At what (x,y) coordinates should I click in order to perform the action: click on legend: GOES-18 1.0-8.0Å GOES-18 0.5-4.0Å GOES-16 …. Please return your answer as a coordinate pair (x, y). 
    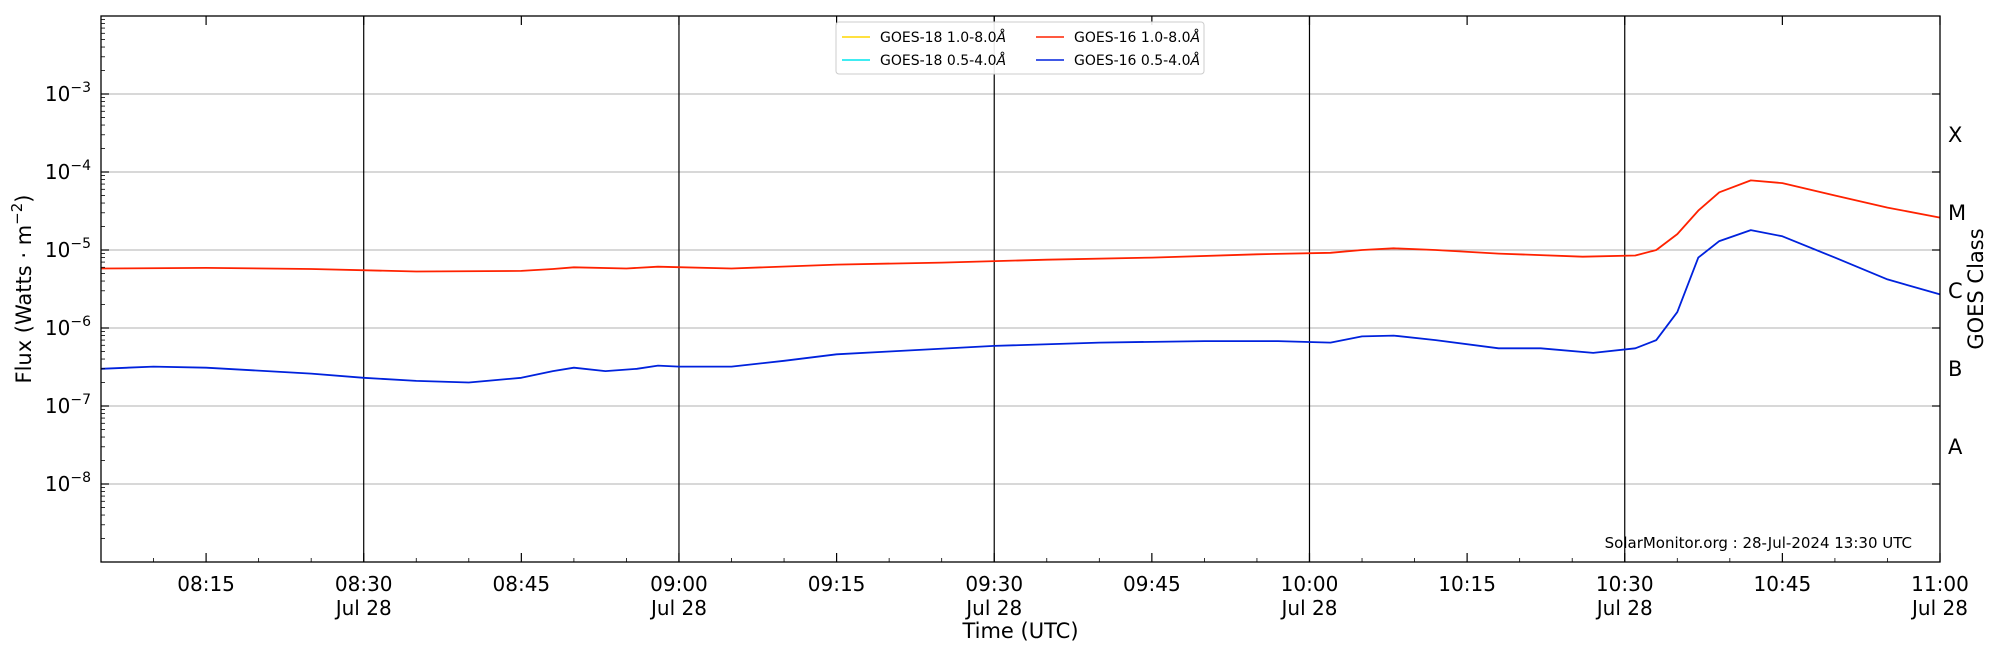
    Looking at the image, I should click on (1020, 48).